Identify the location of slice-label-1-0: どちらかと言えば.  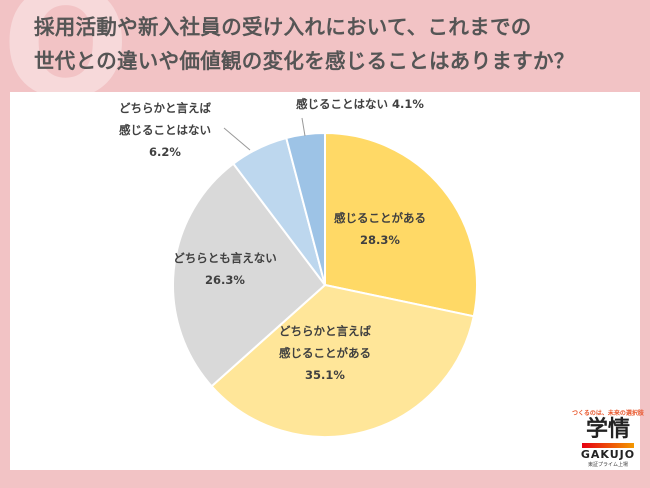
(325, 331).